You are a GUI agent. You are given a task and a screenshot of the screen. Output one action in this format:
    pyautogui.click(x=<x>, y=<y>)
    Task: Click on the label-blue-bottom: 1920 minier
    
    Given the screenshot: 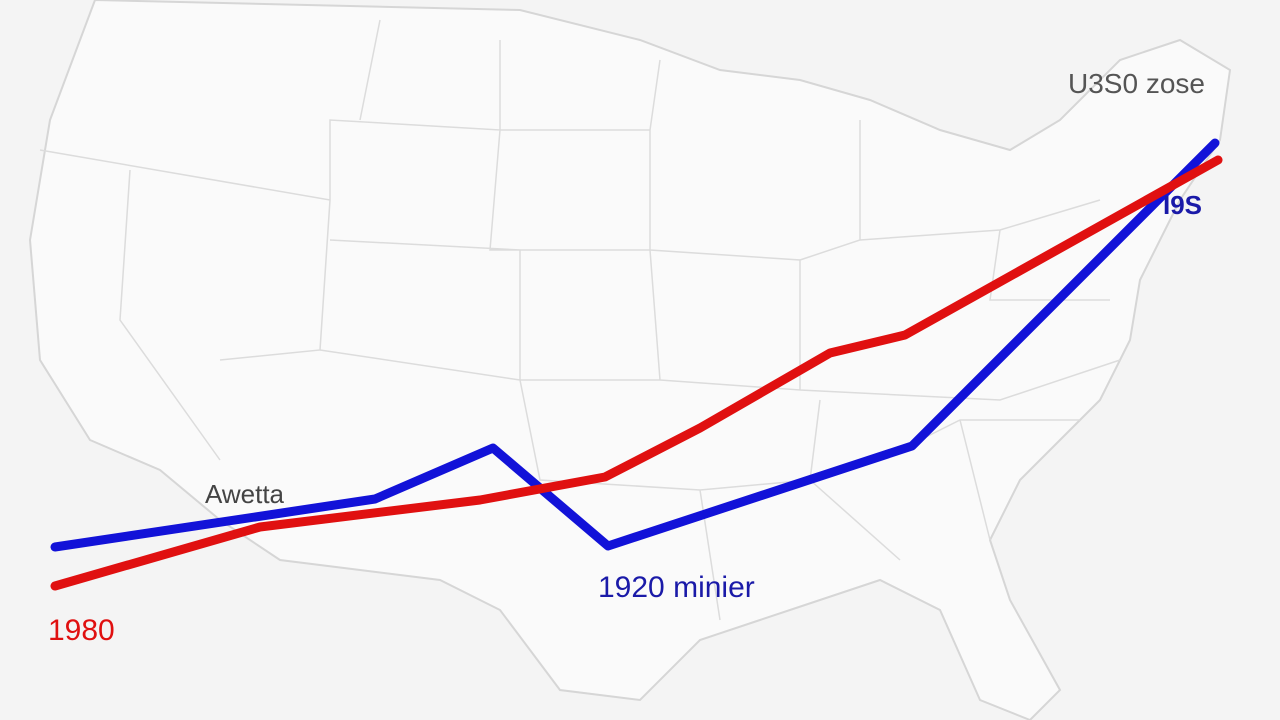 What is the action you would take?
    pyautogui.click(x=676, y=587)
    